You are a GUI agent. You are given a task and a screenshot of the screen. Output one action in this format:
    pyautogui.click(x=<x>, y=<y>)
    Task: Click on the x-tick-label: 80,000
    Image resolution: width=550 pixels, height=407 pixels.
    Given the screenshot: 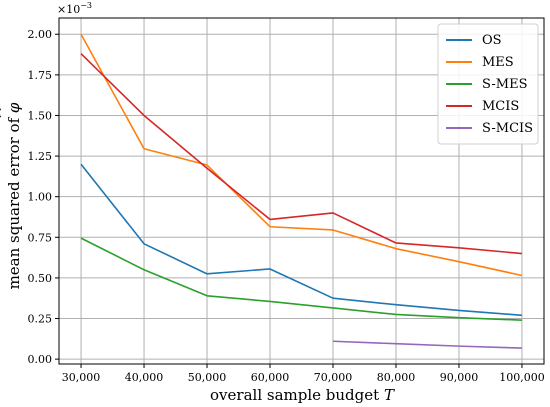 What is the action you would take?
    pyautogui.click(x=396, y=377)
    